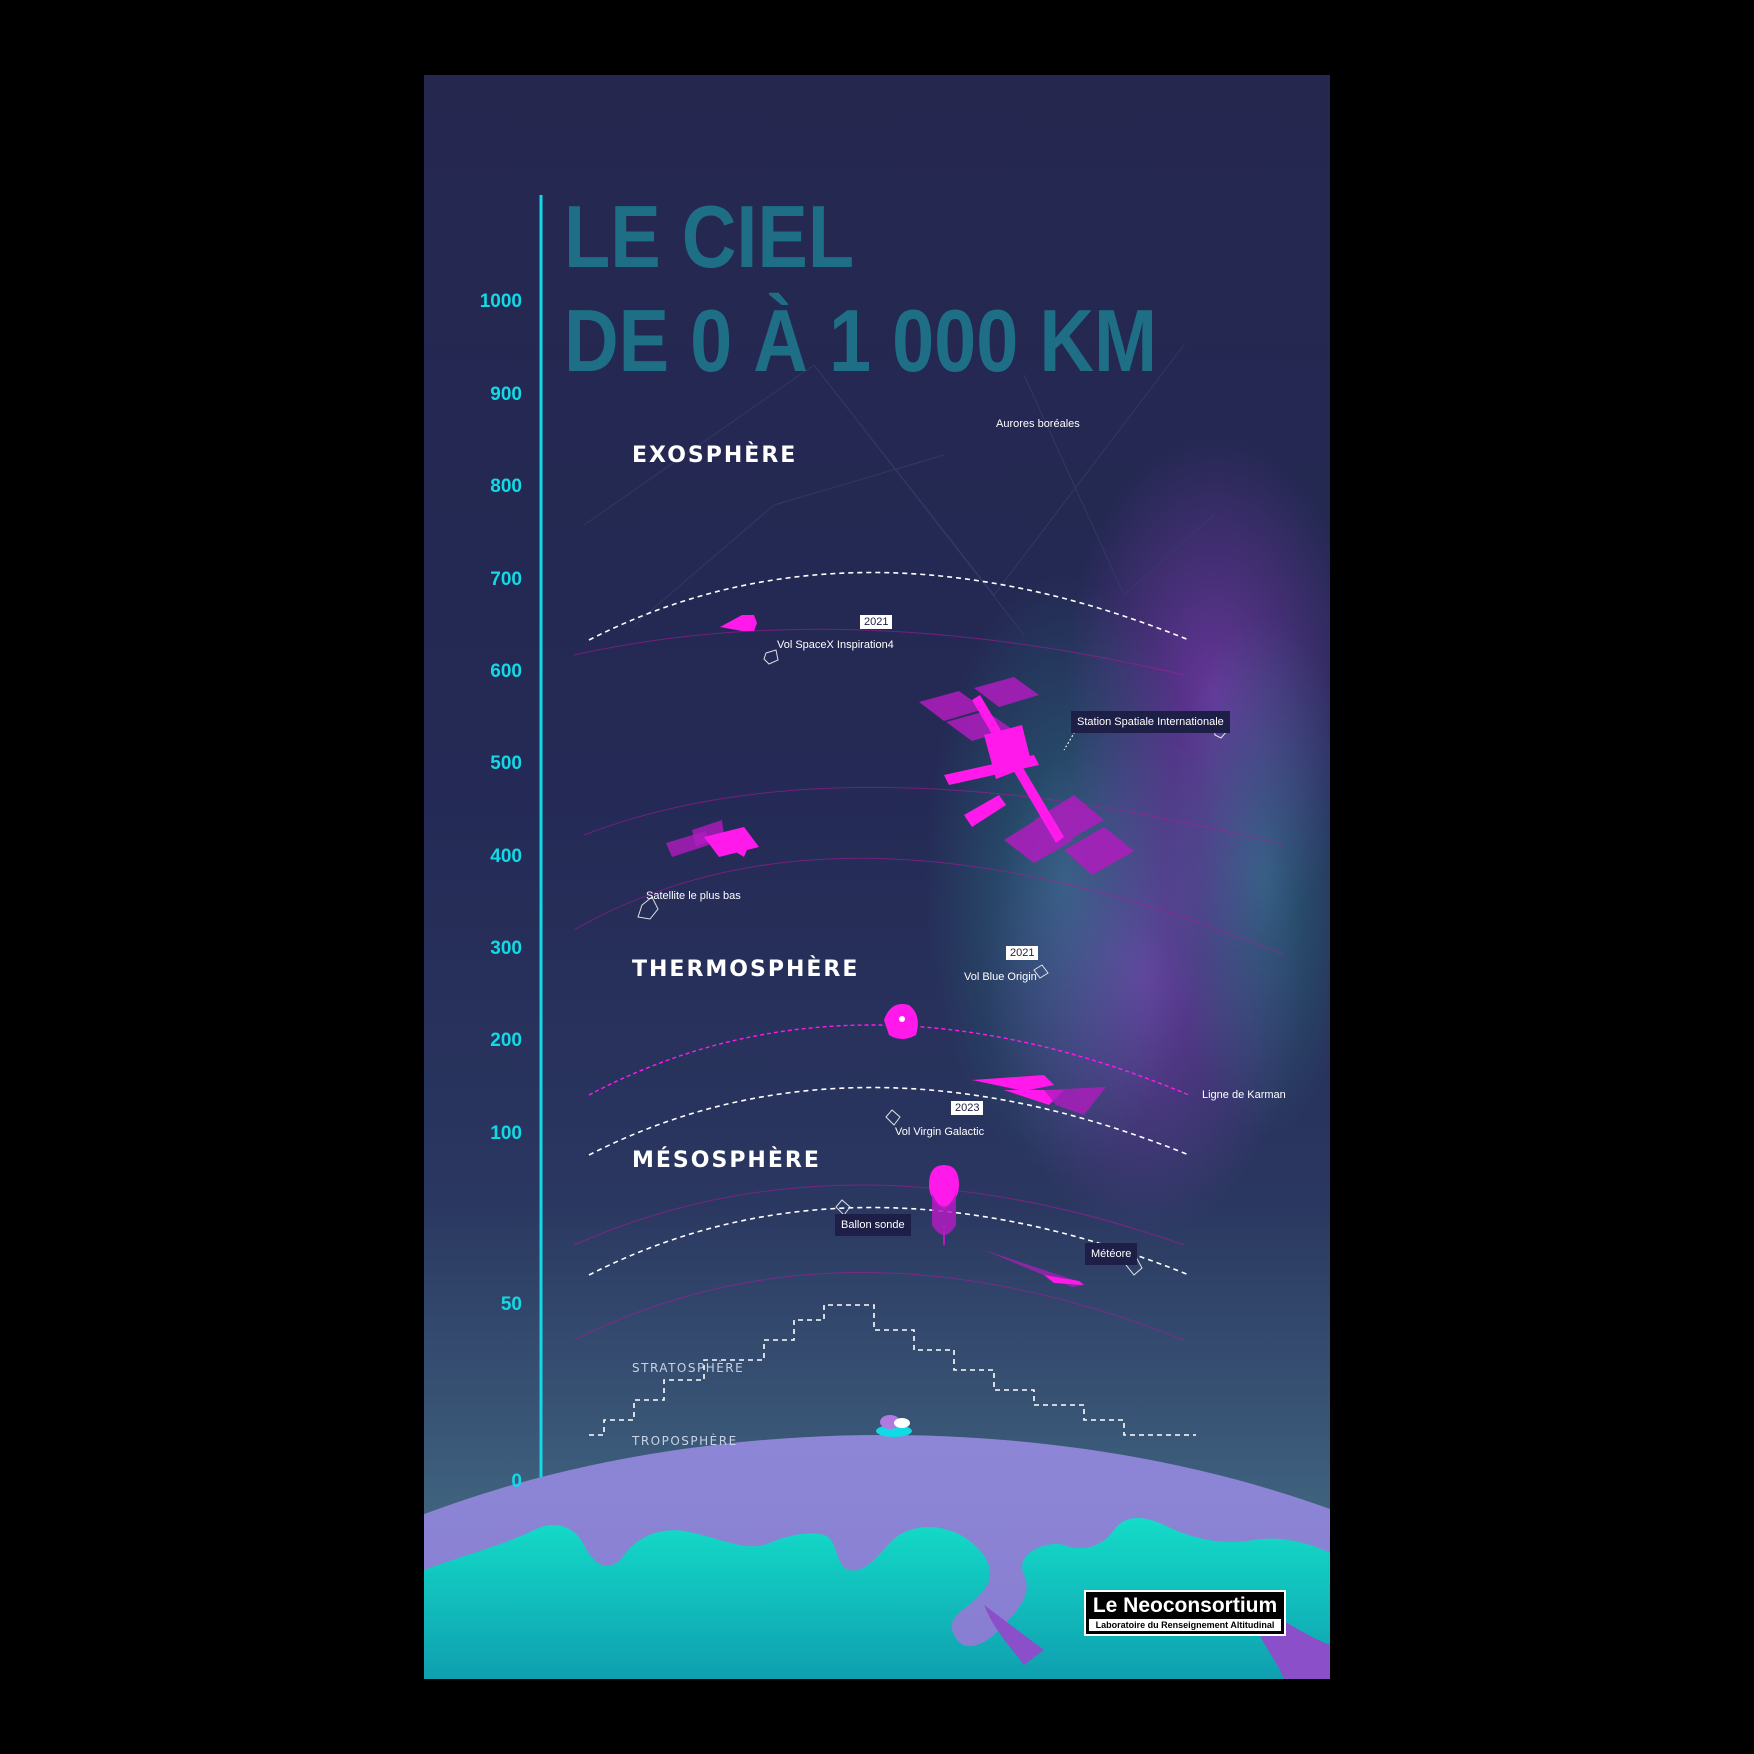 The height and width of the screenshot is (1754, 1754). Describe the element at coordinates (685, 1441) in the screenshot. I see `layer-label-troposphere: TROPOSPHÈRE` at that location.